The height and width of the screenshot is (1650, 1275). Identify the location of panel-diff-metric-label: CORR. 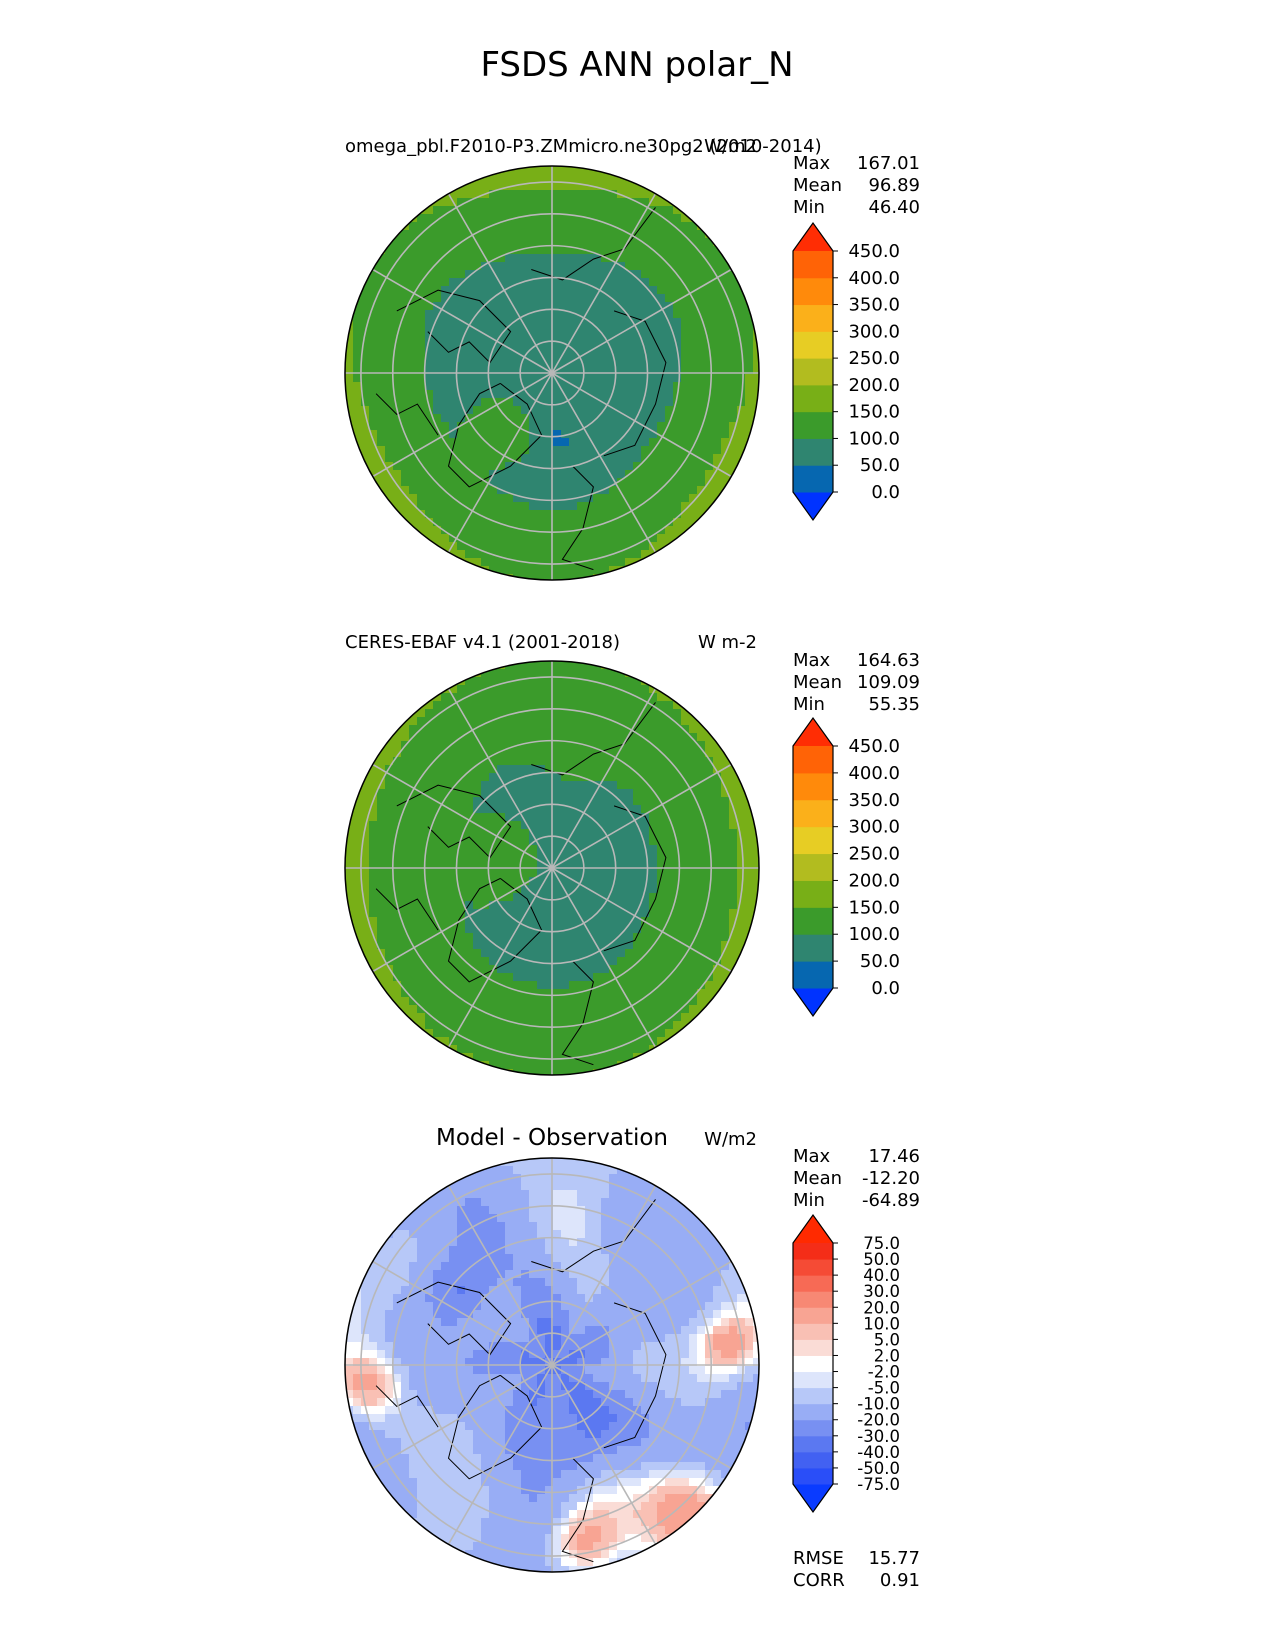
(819, 1580).